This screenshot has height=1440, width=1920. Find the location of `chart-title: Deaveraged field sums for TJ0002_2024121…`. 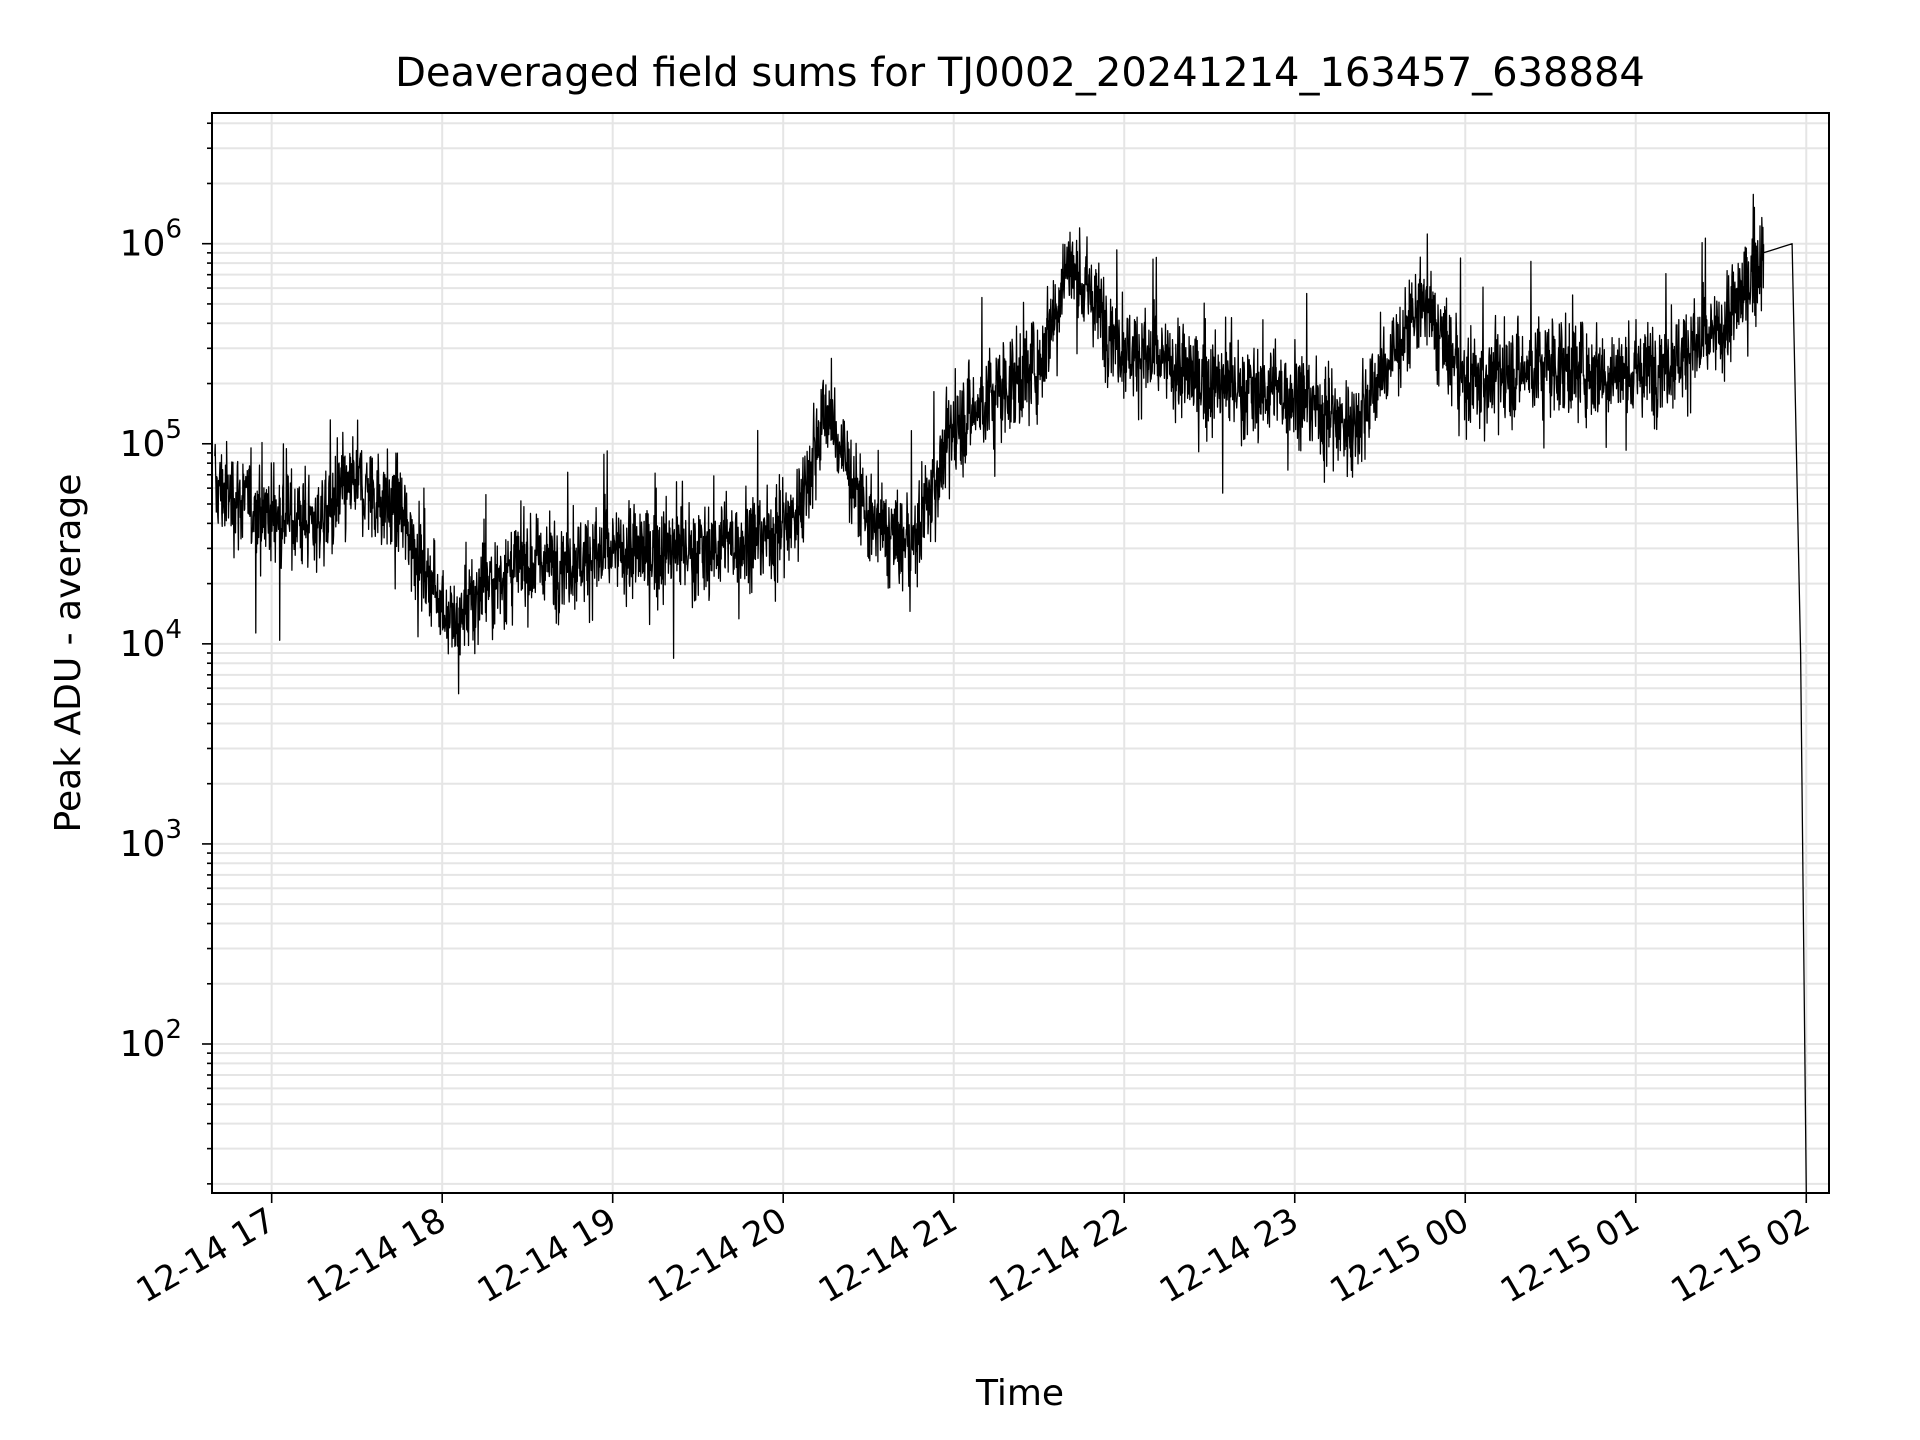

chart-title: Deaveraged field sums for TJ0002_2024121… is located at coordinates (1020, 73).